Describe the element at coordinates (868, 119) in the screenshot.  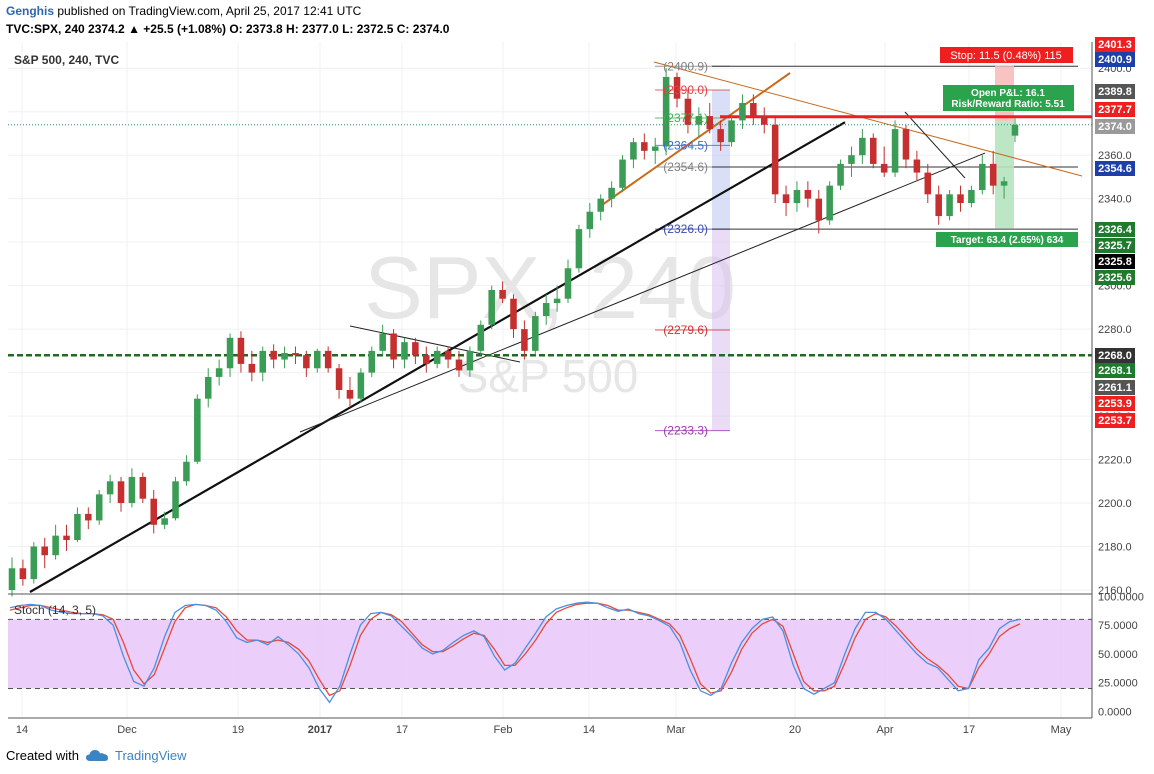
I see `channel-lower-orange` at that location.